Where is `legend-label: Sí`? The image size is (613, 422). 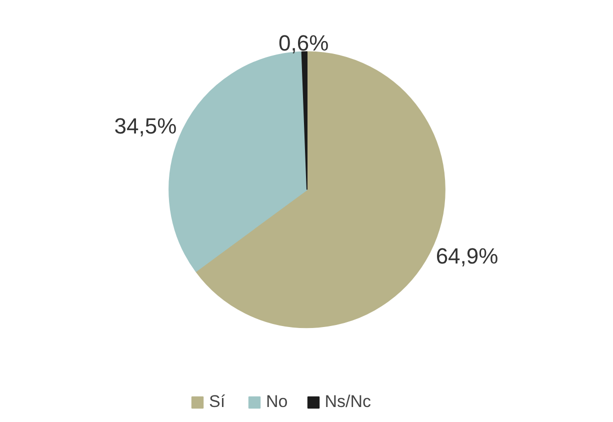
legend-label: Sí is located at coordinates (217, 402).